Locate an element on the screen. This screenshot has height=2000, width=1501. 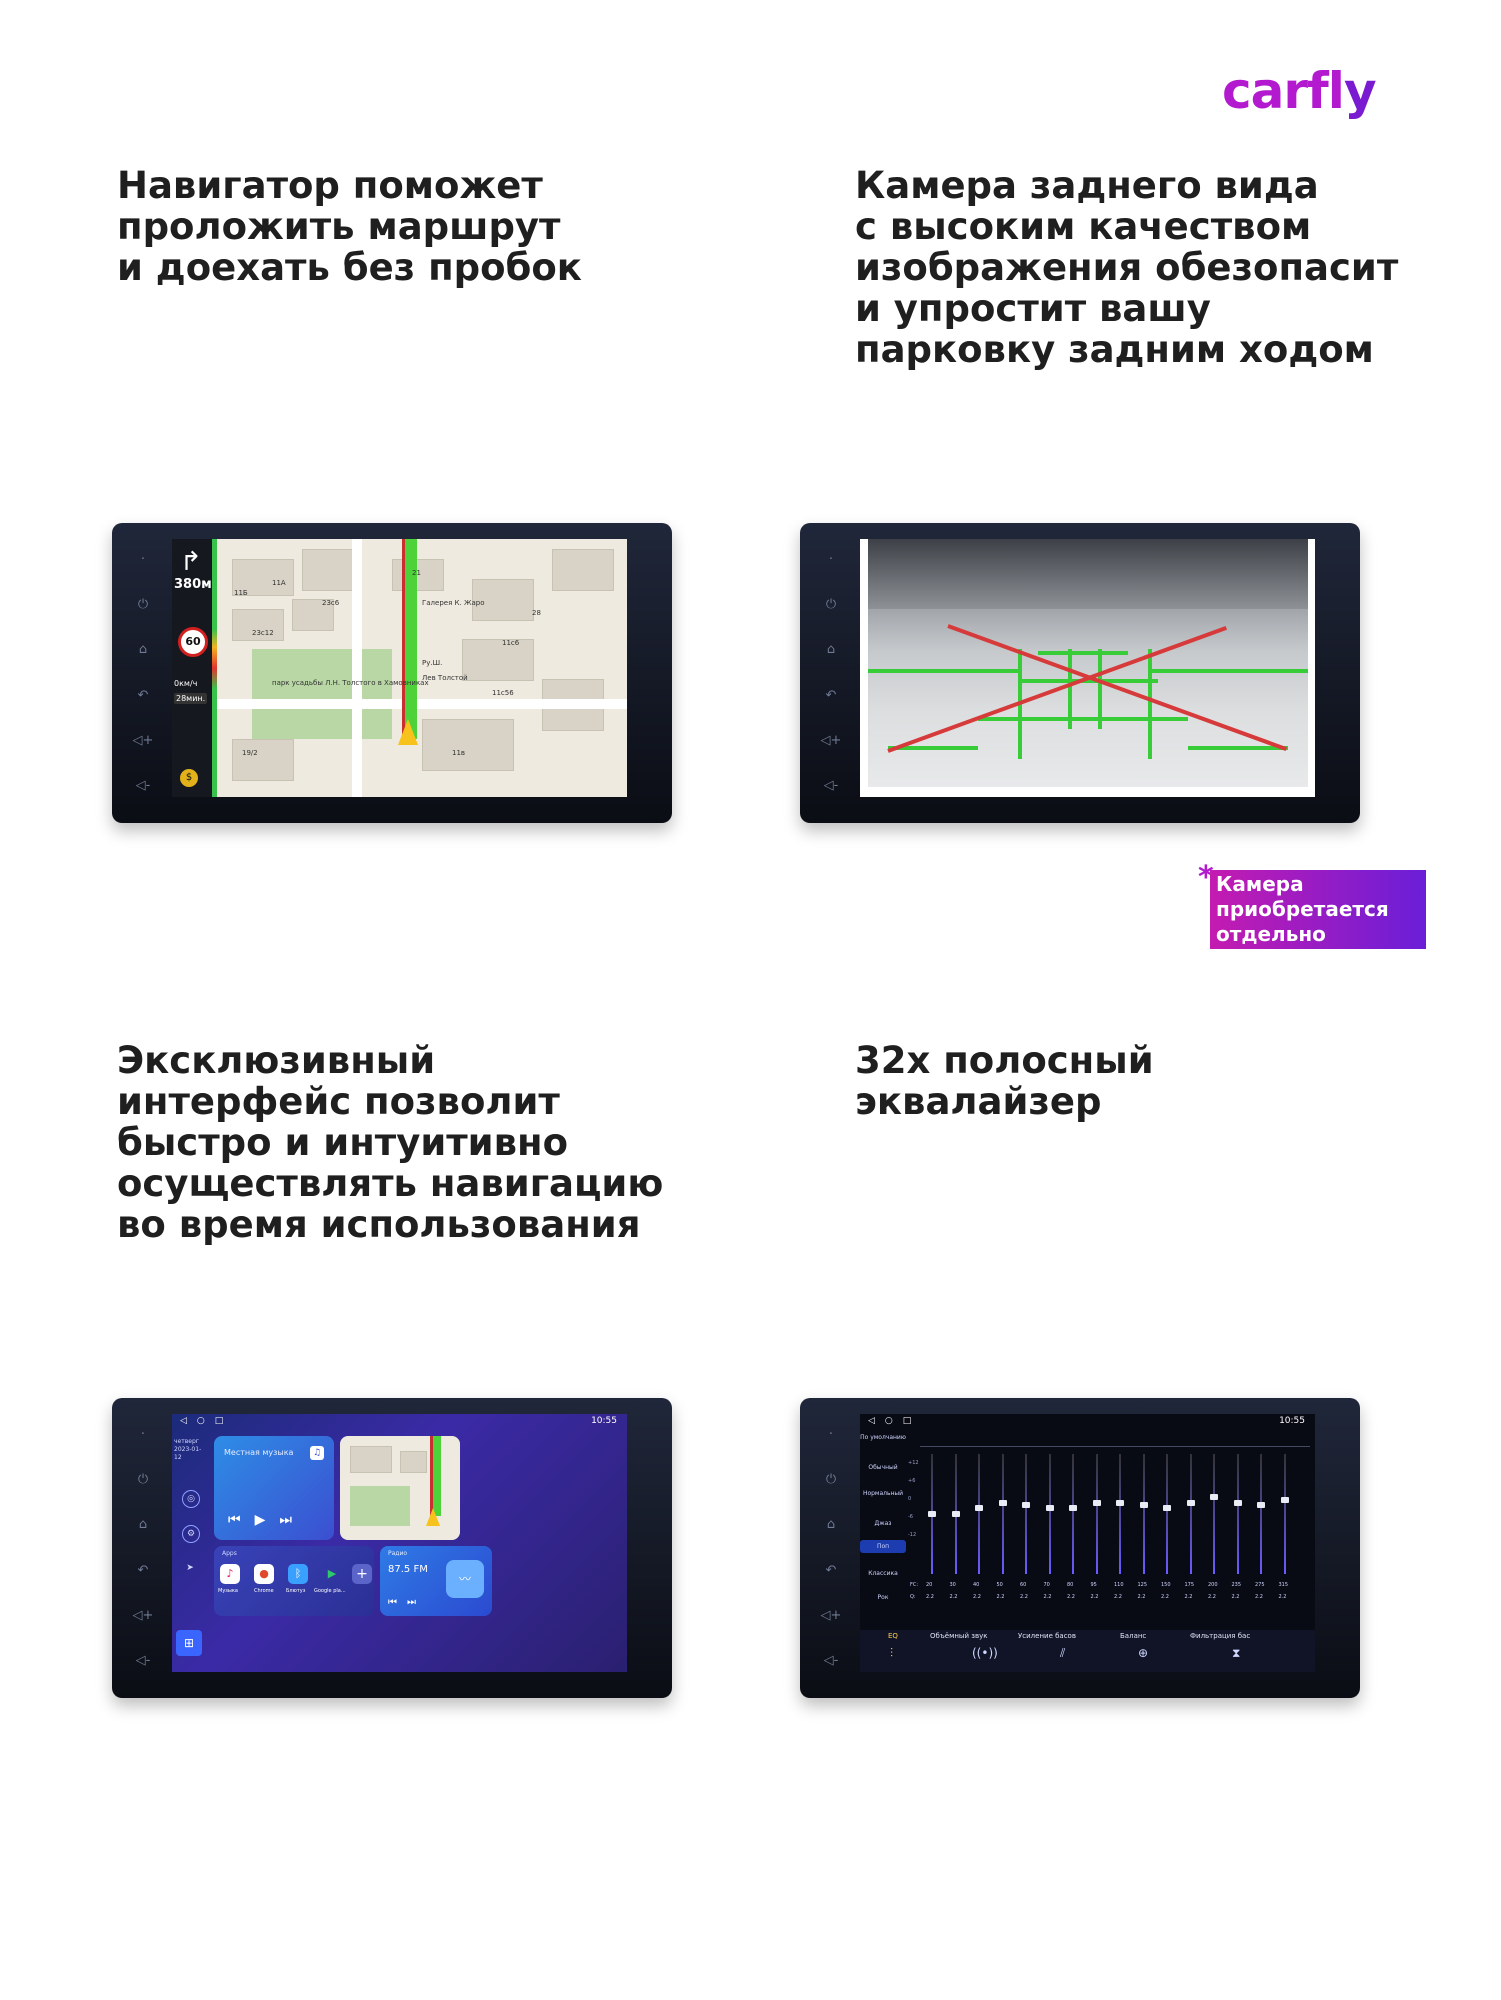
music-widget: Местная музыка ♫ ⏮▶⏭ is located at coordinates (274, 1488).